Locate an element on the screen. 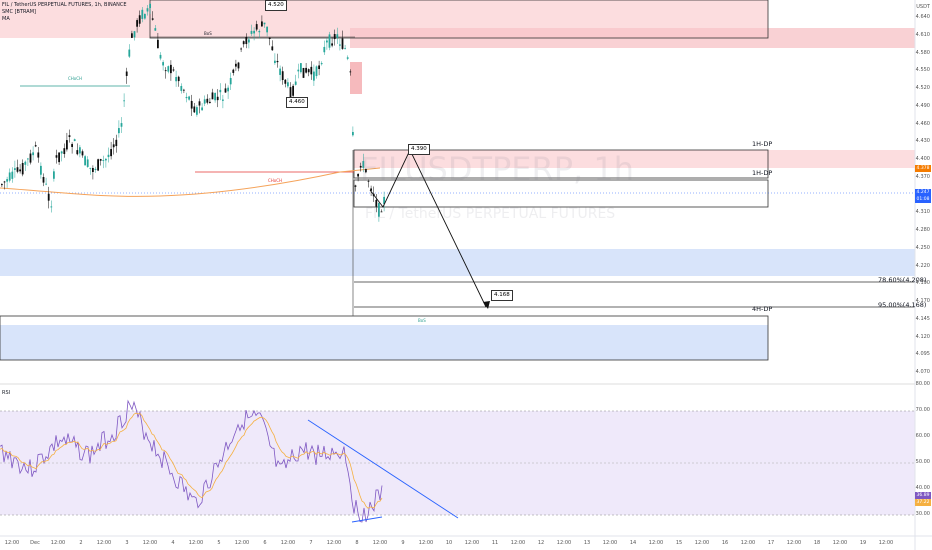 The height and width of the screenshot is (550, 932). y-axis-tick: 4.370 is located at coordinates (922, 176).